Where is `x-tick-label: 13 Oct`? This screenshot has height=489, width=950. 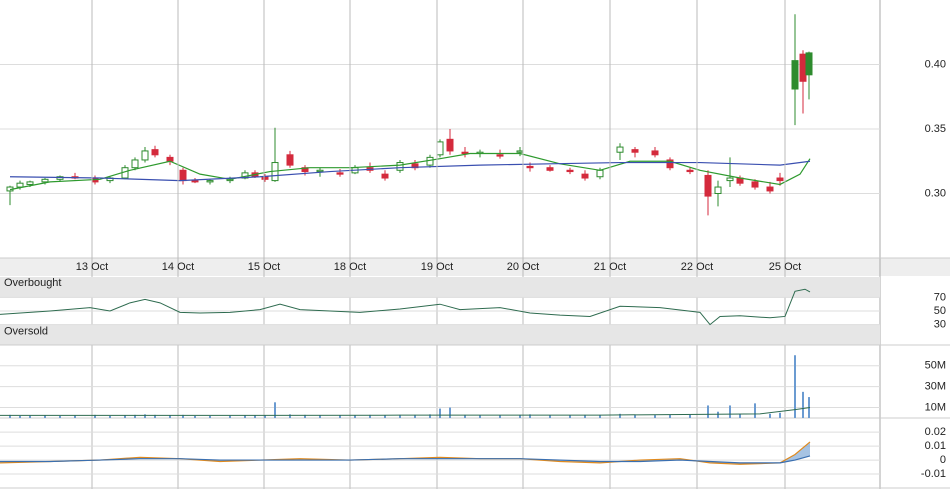
x-tick-label: 13 Oct is located at coordinates (92, 267).